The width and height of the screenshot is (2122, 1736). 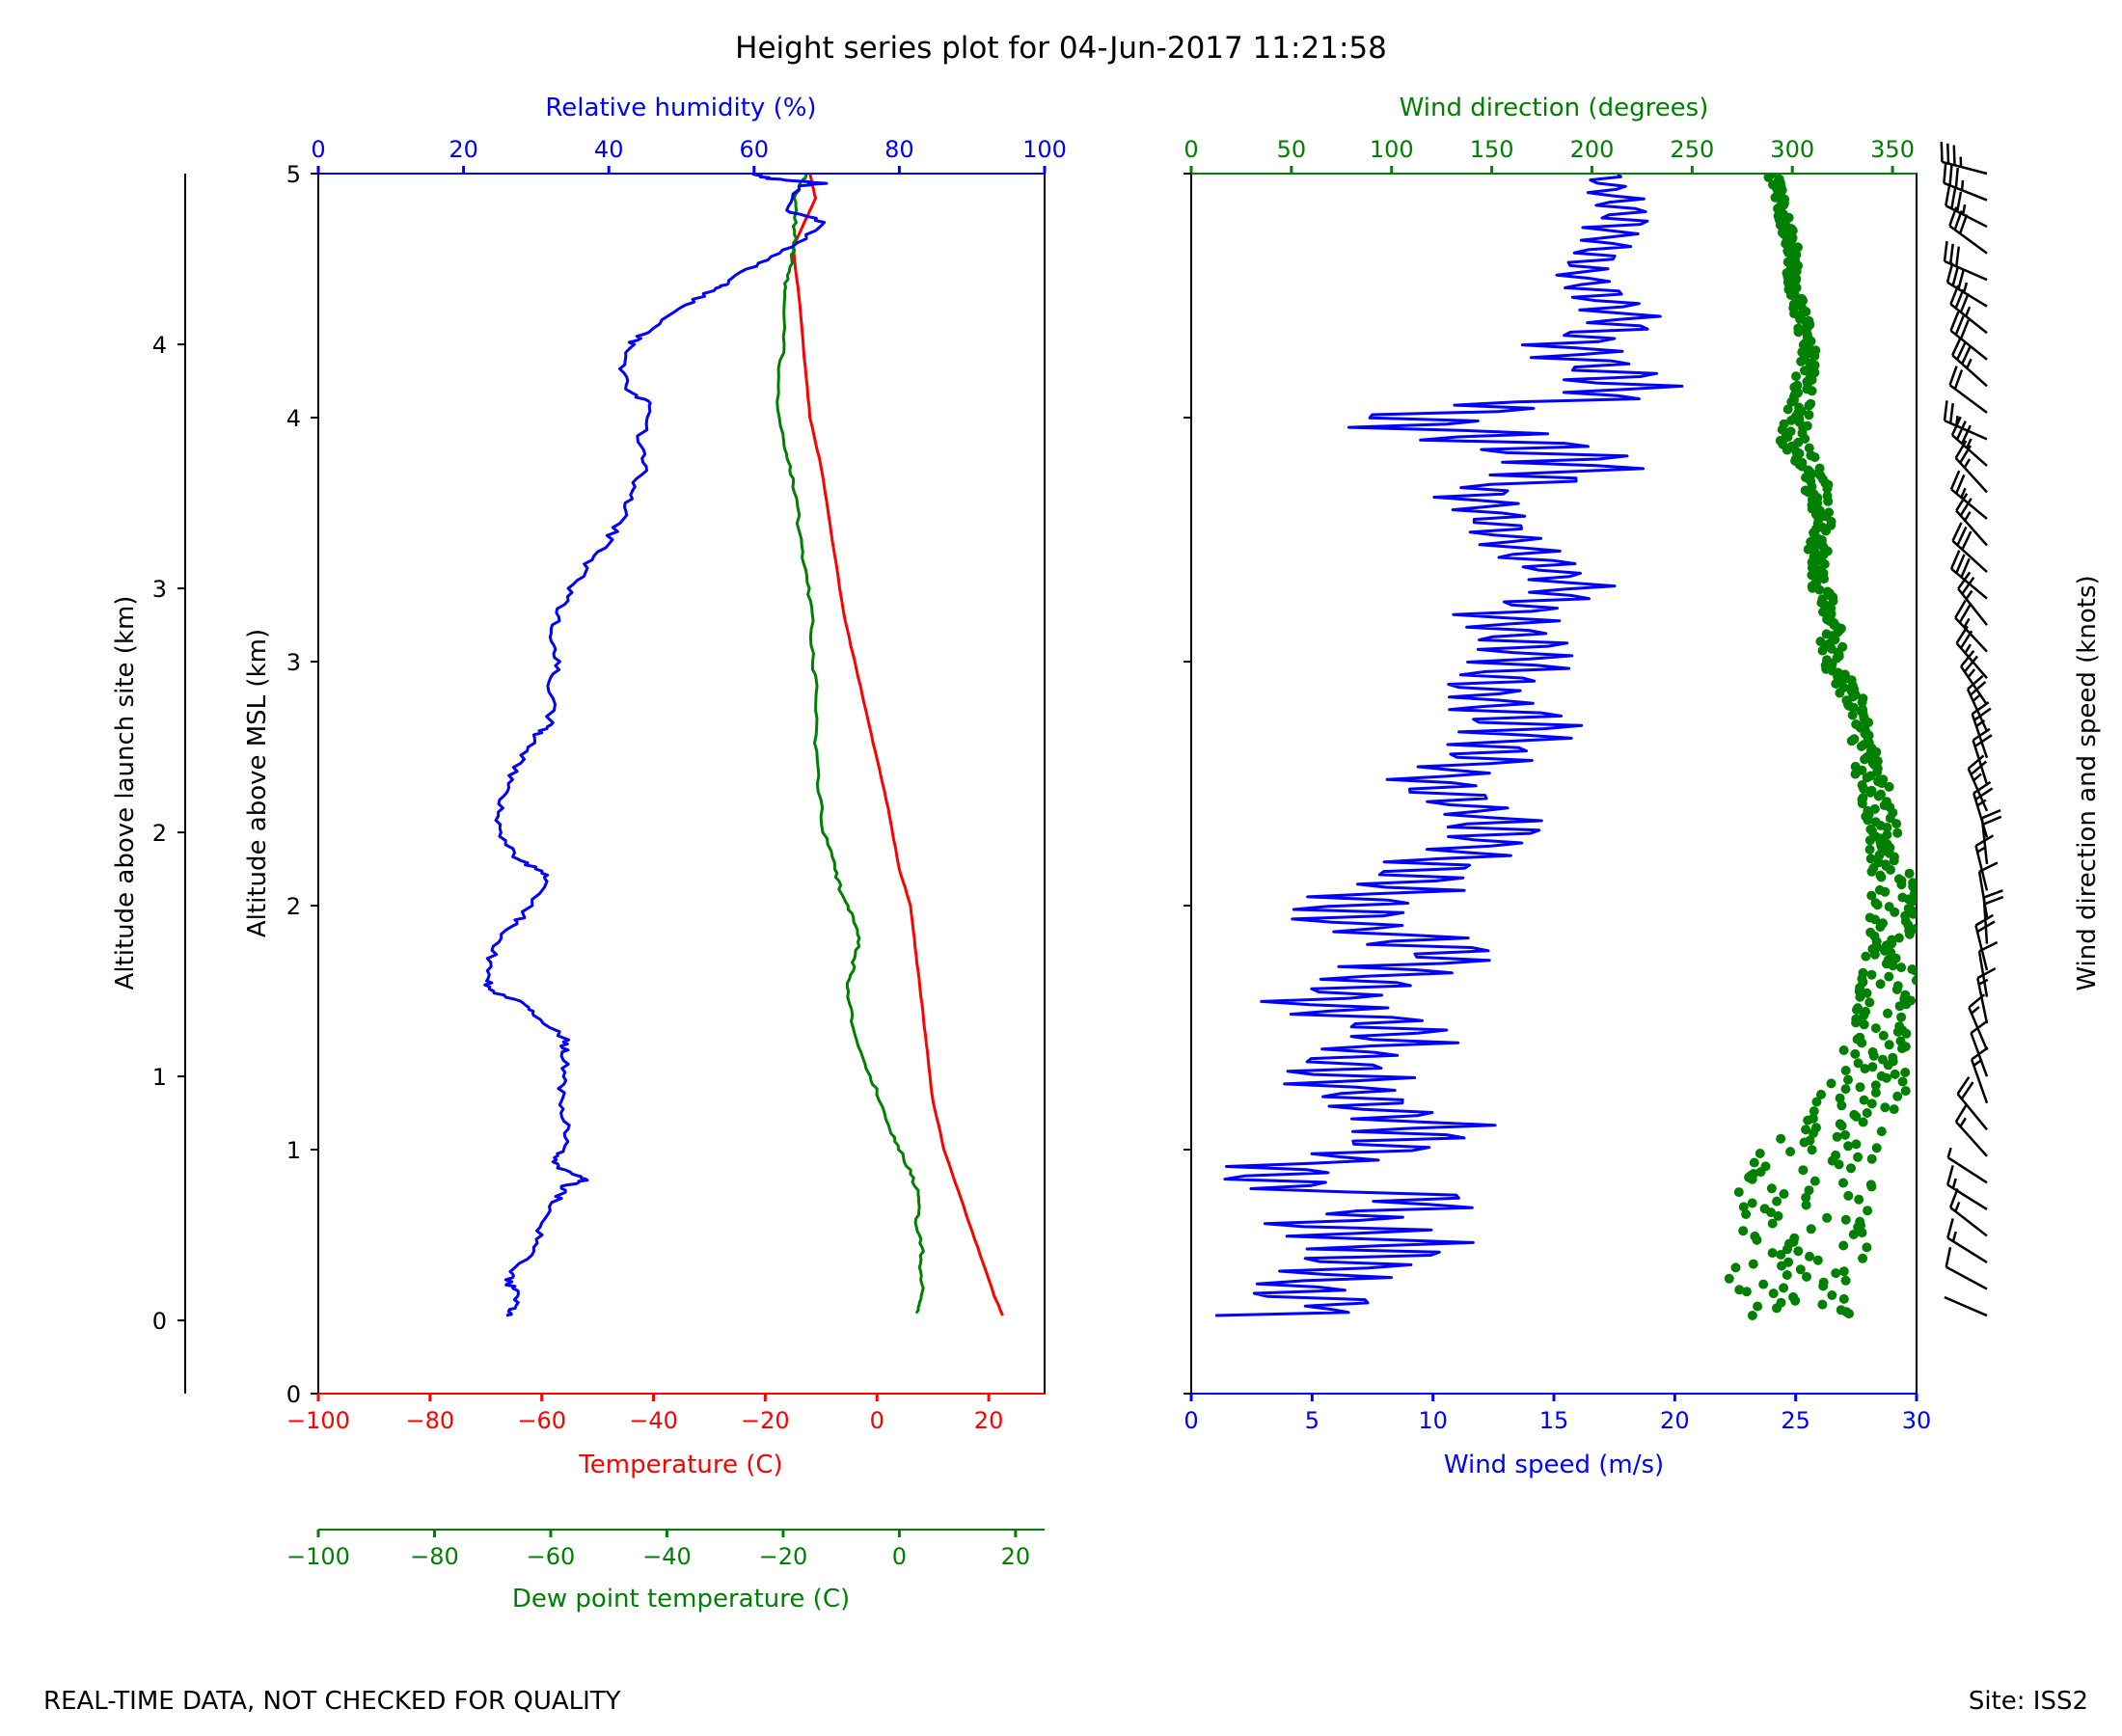 What do you see at coordinates (169, 784) in the screenshot?
I see `launch-site-axis: 0 1 2 3 4` at bounding box center [169, 784].